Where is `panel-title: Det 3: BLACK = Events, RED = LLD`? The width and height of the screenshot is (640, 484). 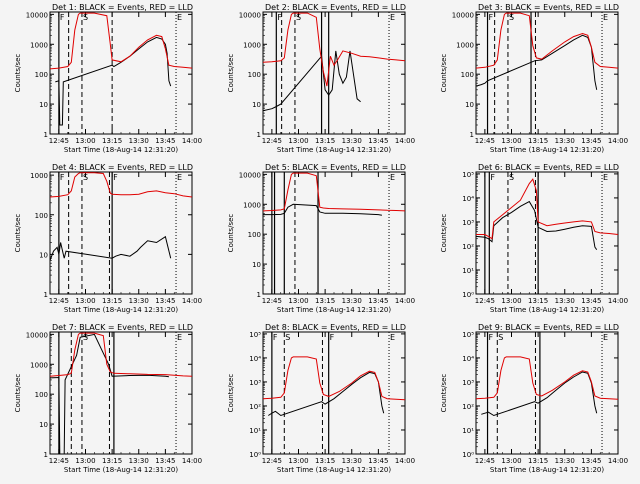
panel-title: Det 3: BLACK = Events, RED = LLD is located at coordinates (548, 7).